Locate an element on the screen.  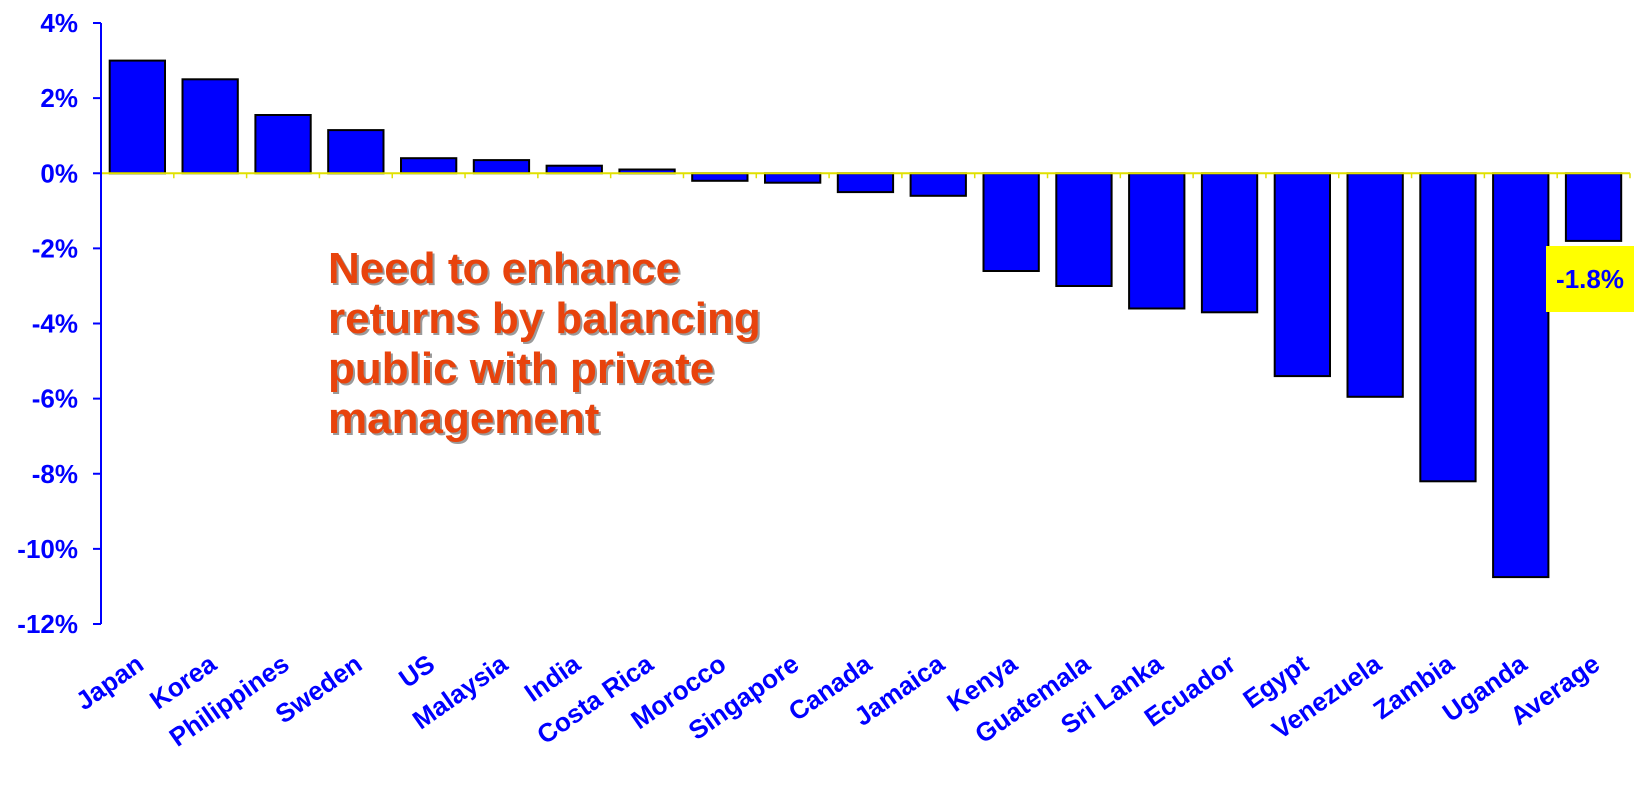
x-tick-label: Japan is located at coordinates (109, 682).